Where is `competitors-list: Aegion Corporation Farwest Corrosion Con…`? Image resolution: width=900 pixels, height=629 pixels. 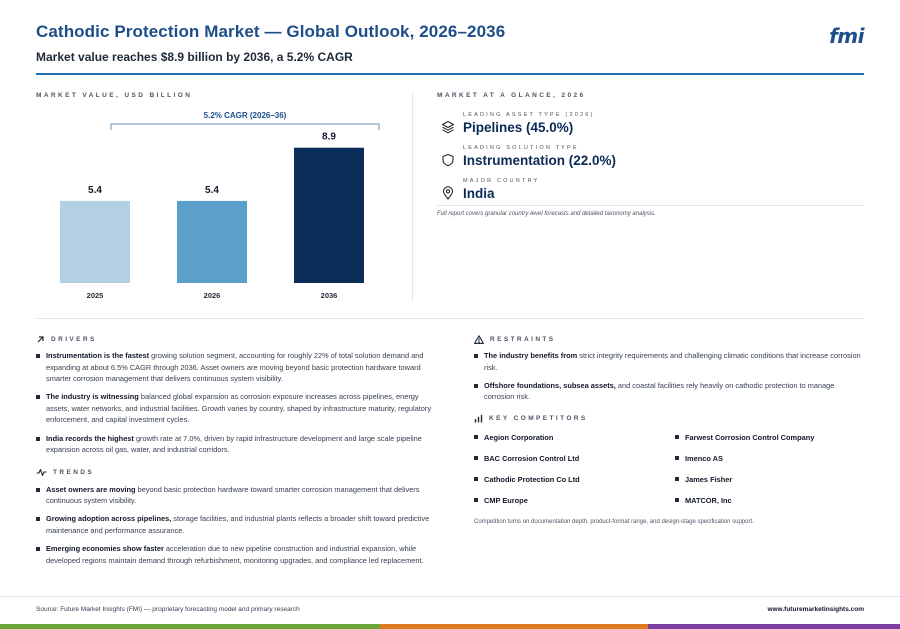
competitors-list: Aegion Corporation Farwest Corrosion Con… is located at coordinates (669, 469).